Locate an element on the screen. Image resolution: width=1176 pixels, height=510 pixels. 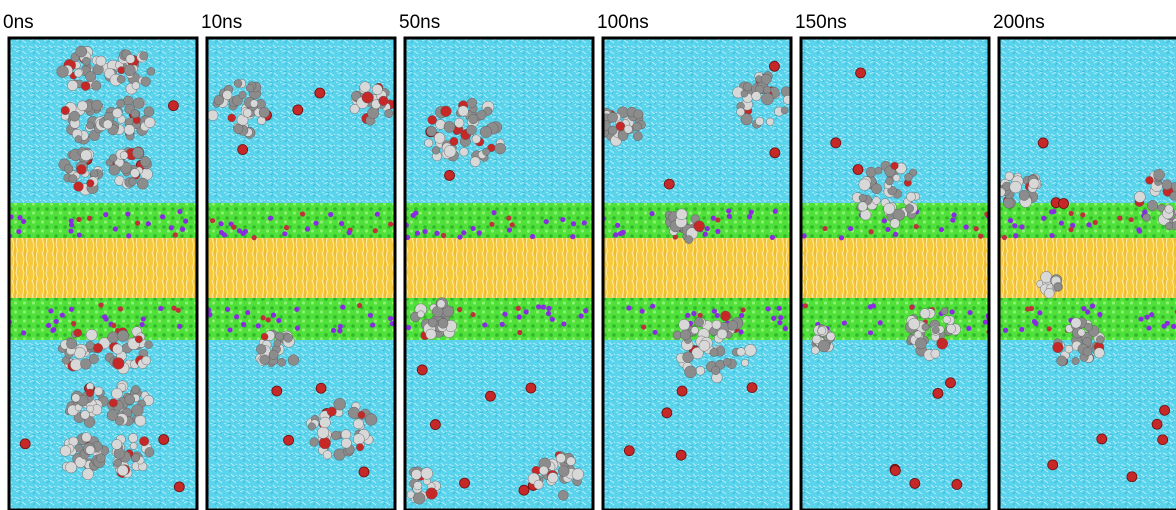
snapshot is located at coordinates (895, 274).